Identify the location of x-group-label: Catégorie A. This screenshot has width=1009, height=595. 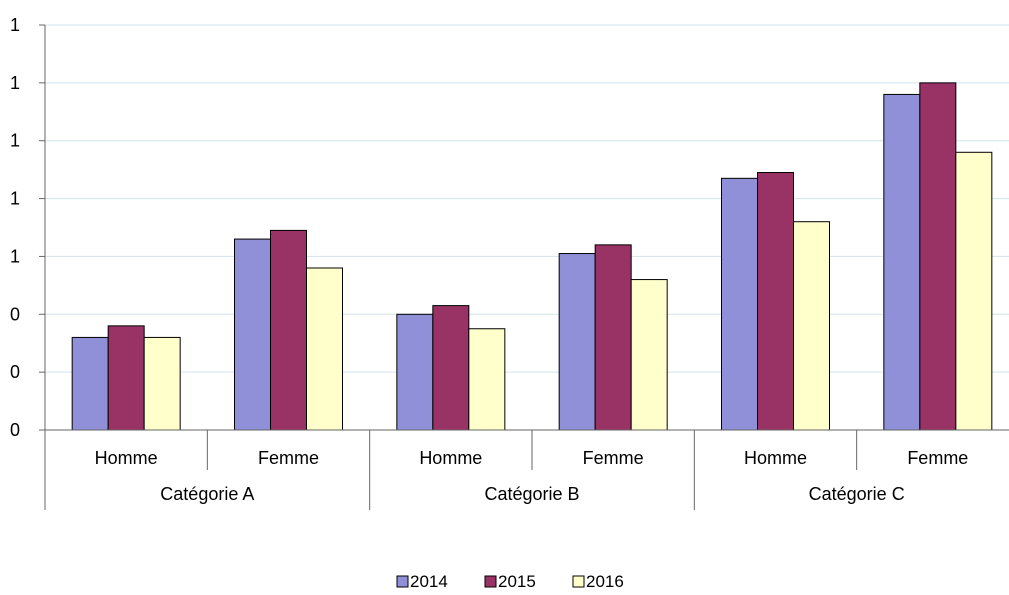
(207, 494).